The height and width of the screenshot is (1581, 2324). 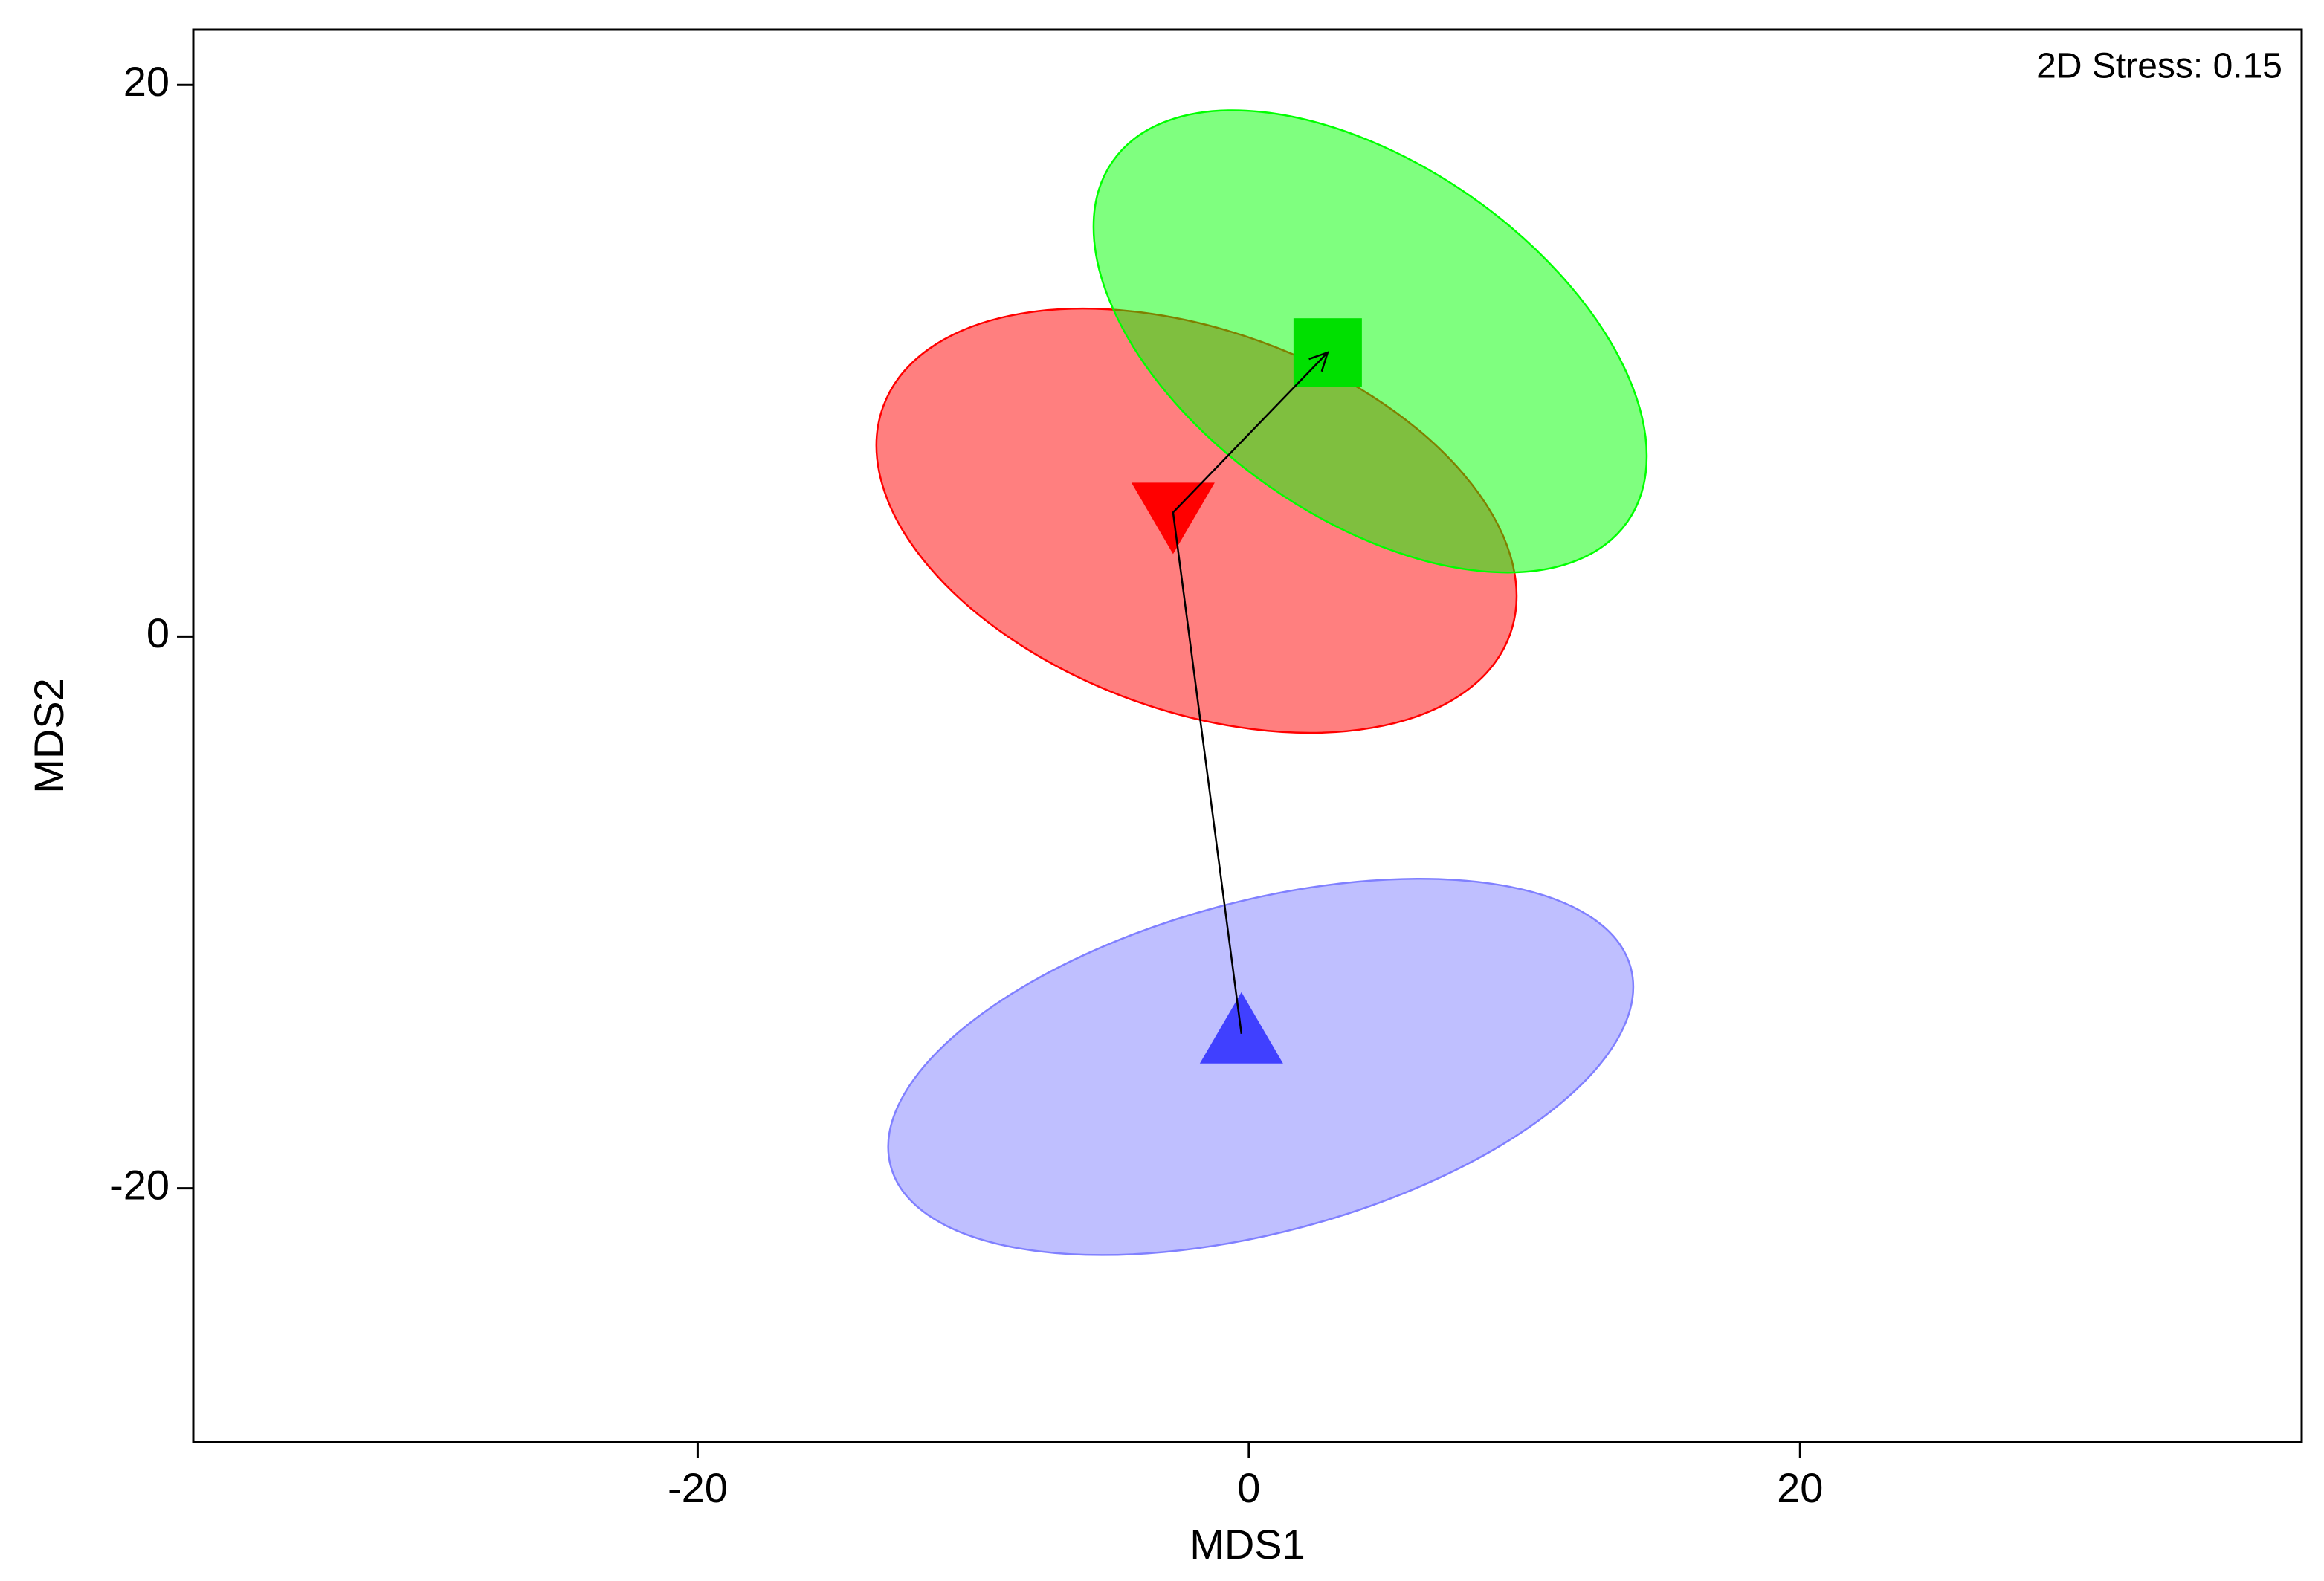 What do you see at coordinates (2159, 66) in the screenshot?
I see `stress-annotation: 2D Stress: 0.15` at bounding box center [2159, 66].